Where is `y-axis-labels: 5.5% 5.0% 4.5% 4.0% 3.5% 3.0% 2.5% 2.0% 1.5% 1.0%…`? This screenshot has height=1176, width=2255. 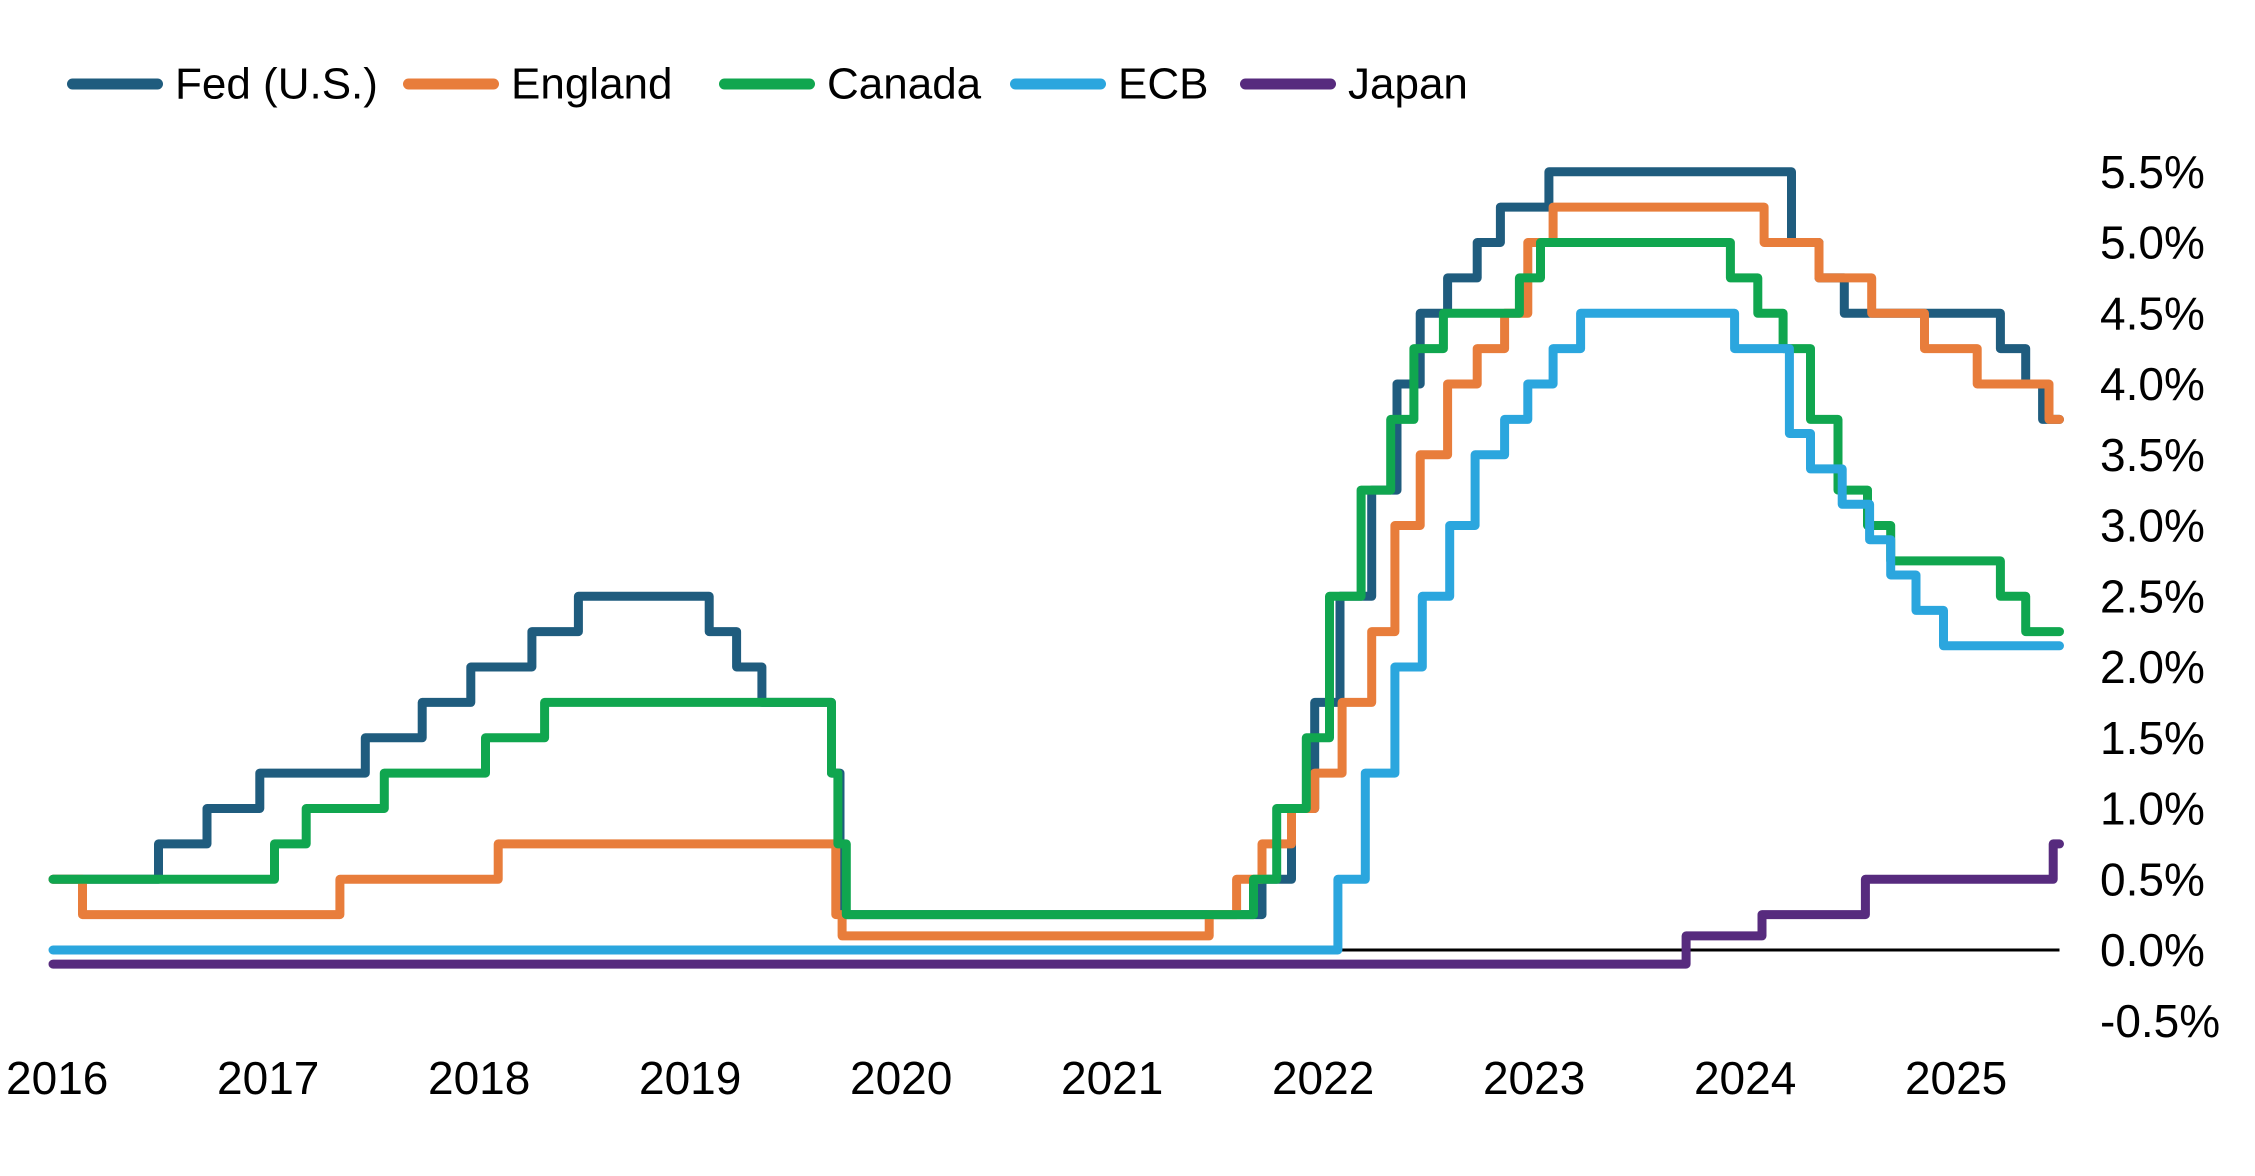
y-axis-labels: 5.5% 5.0% 4.5% 4.0% 3.5% 3.0% 2.5% 2.0% 1.5% 1.0%… is located at coordinates (2160, 596).